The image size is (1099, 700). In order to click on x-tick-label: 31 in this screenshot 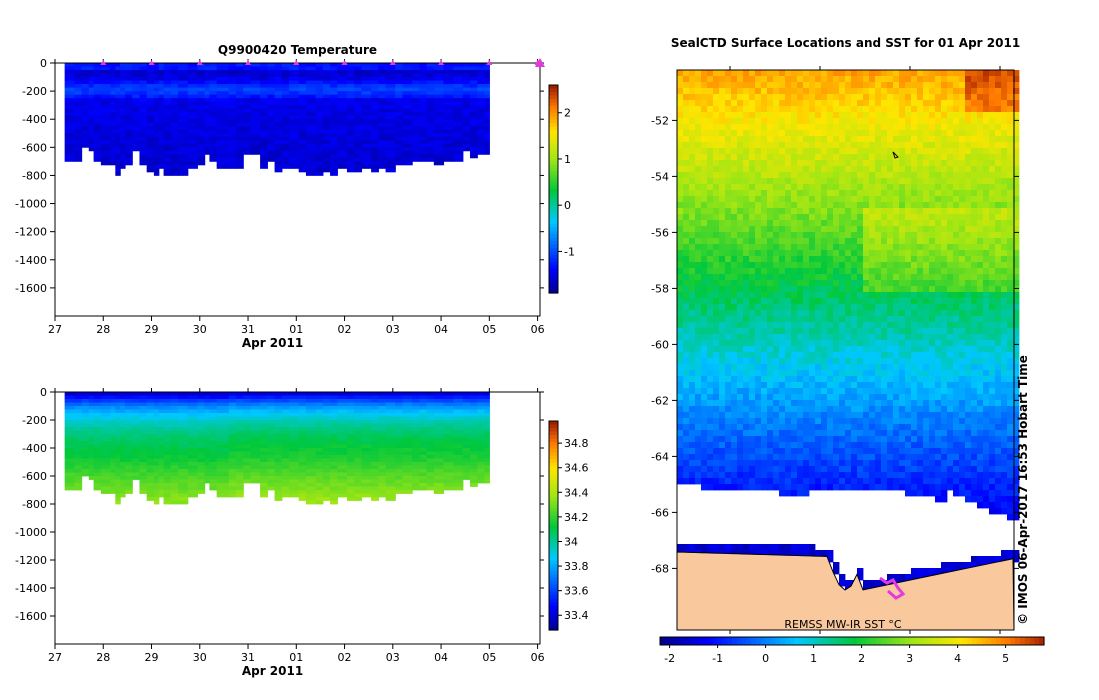, I will do `click(248, 329)`.